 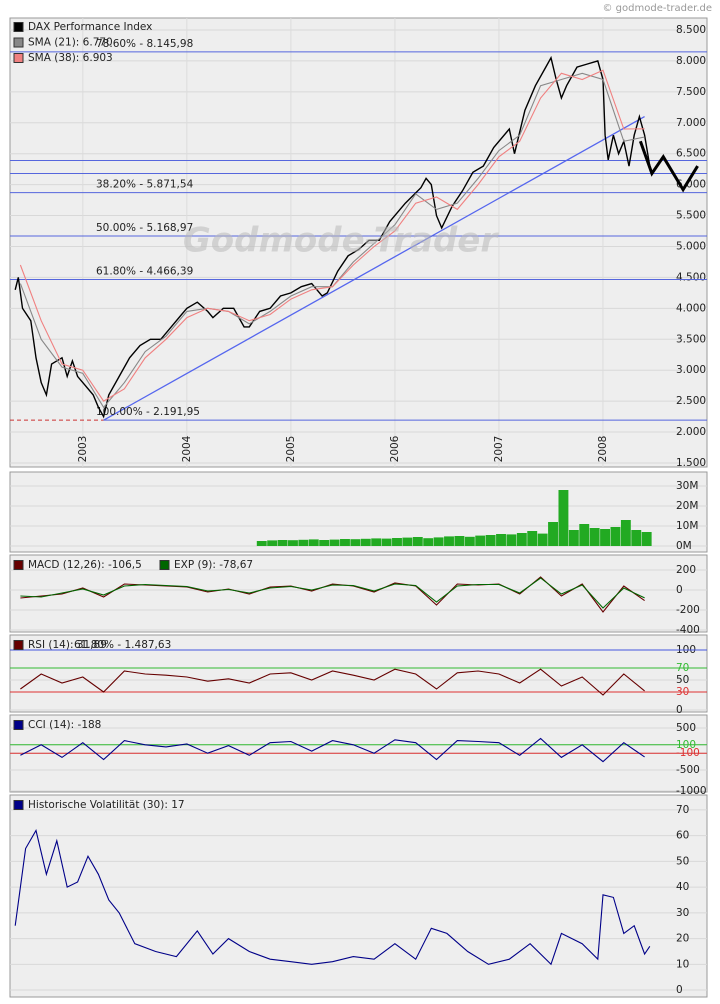 What do you see at coordinates (187, 448) in the screenshot?
I see `x-tick-label: 2004` at bounding box center [187, 448].